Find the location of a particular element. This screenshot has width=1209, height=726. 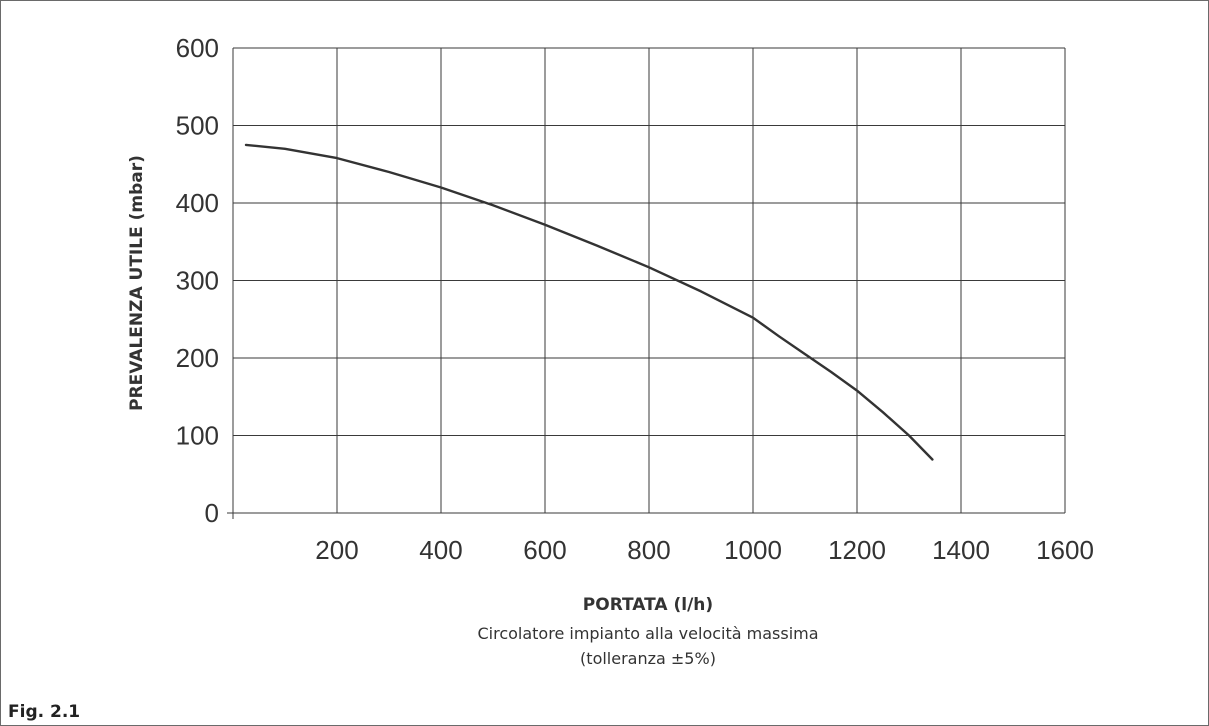

y-tick-label: 300 is located at coordinates (197, 281).